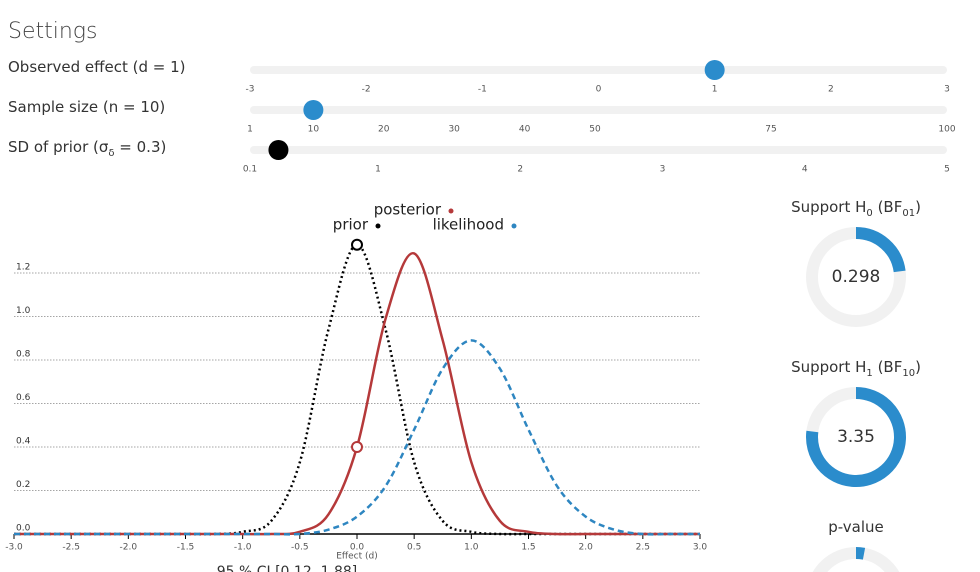 This screenshot has height=572, width=980. Describe the element at coordinates (23, 442) in the screenshot. I see `y-tick-label: 0.4` at that location.